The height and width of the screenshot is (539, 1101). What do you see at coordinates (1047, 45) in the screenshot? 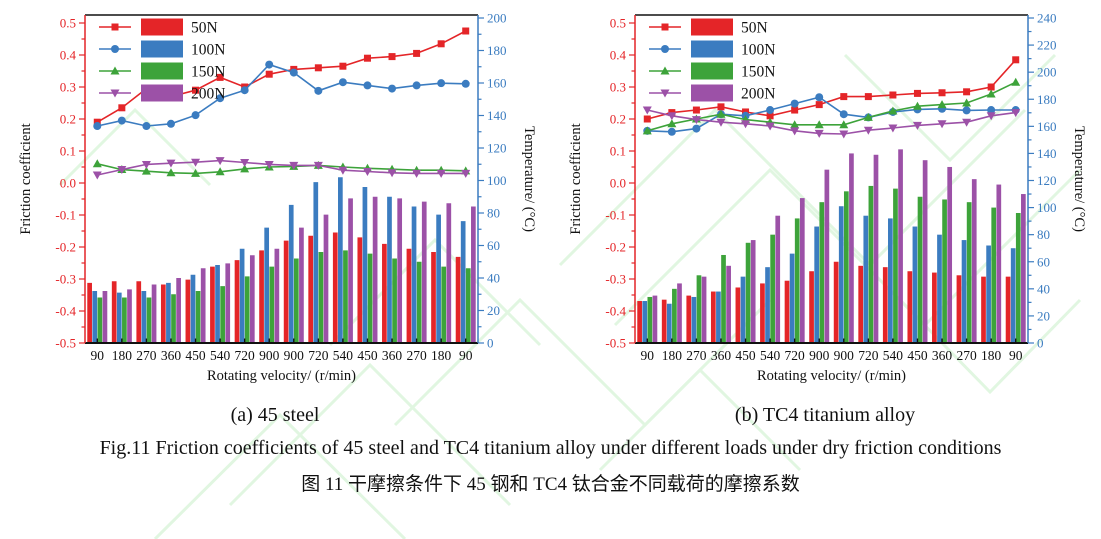
I see `svg-text: 220` at bounding box center [1047, 45].